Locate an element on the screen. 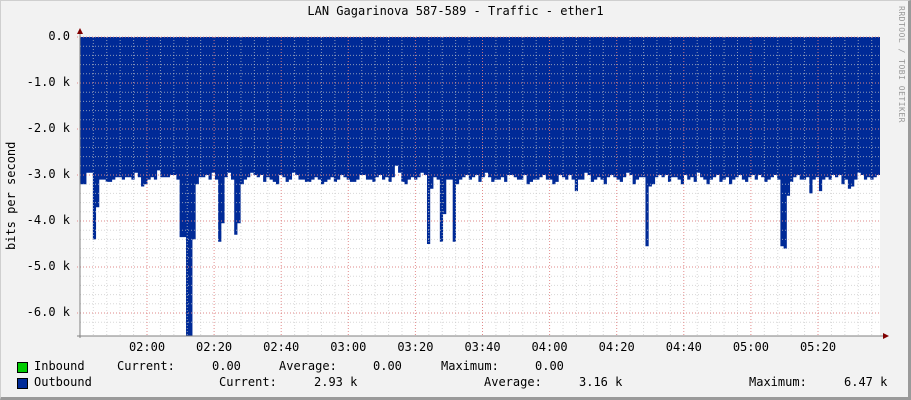 The width and height of the screenshot is (911, 400). y-tick-label: -6.0 k is located at coordinates (48, 312).